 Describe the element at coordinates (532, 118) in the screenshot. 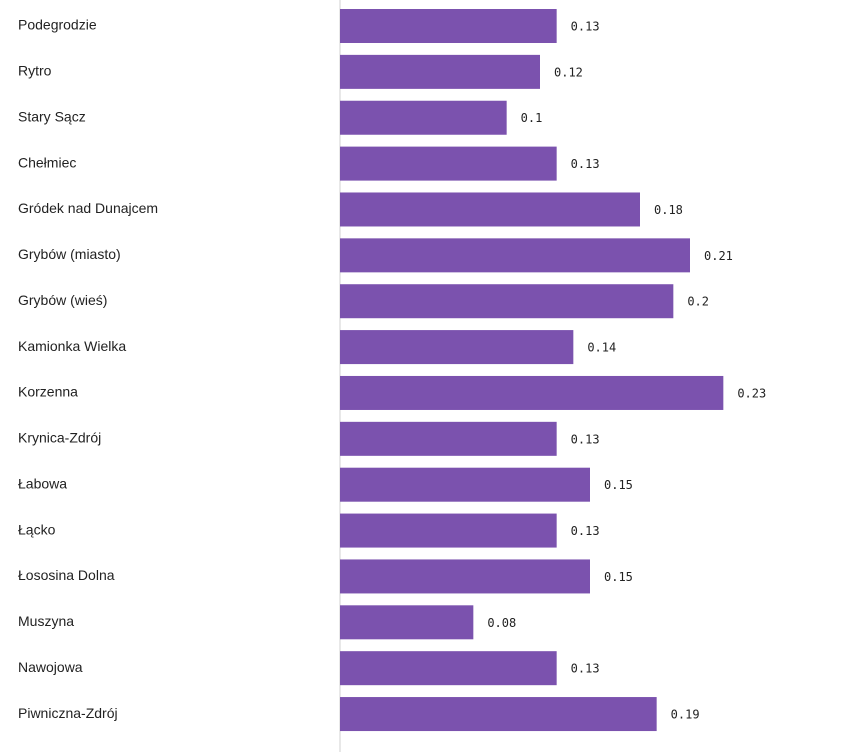

I see `data-label: 0.1` at that location.